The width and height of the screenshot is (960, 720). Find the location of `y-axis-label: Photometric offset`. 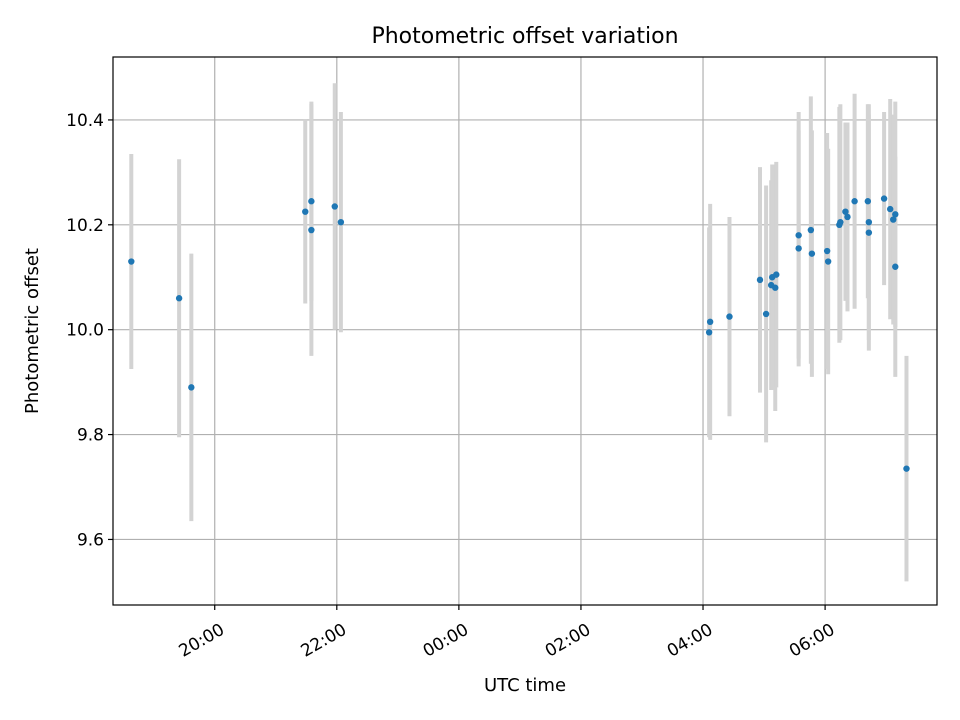

y-axis-label: Photometric offset is located at coordinates (32, 331).